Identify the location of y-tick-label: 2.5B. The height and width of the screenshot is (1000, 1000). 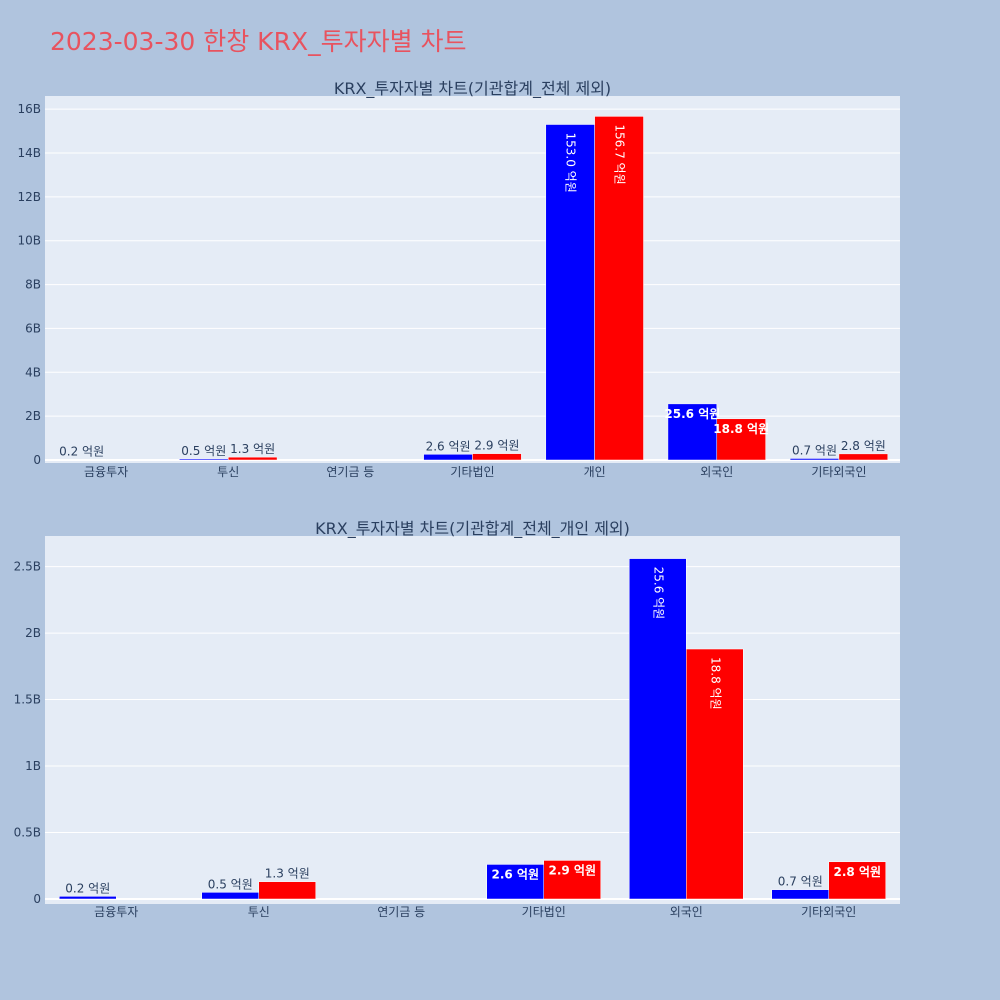
(27, 567).